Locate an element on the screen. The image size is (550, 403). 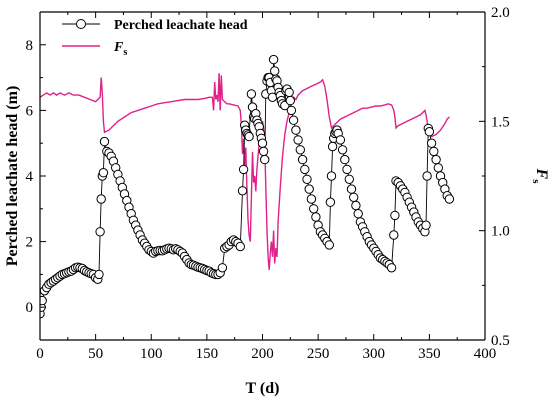
x-tick-label: 200 is located at coordinates (262, 354).